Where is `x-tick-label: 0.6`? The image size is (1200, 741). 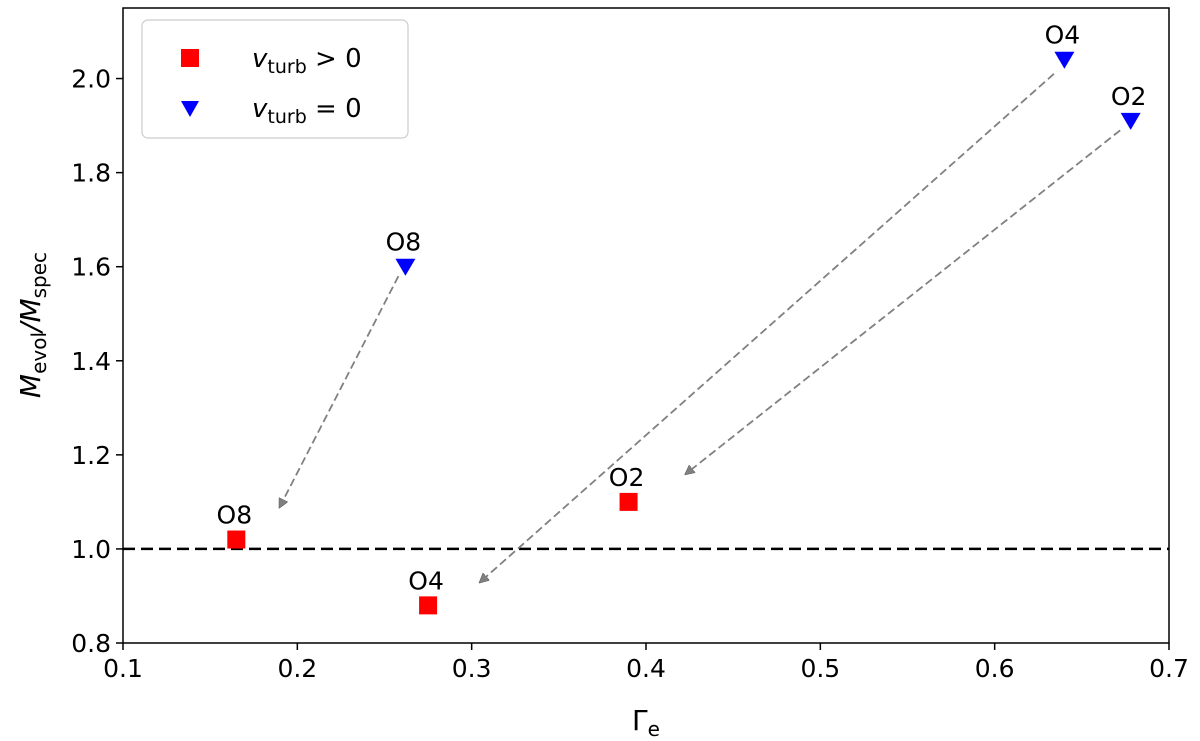
x-tick-label: 0.6 is located at coordinates (995, 668).